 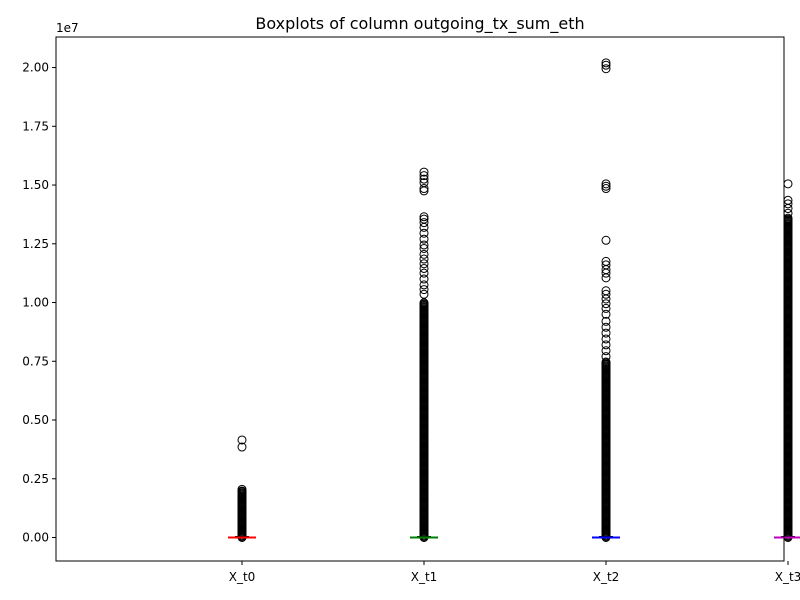 I want to click on box-x-t1, so click(x=424, y=355).